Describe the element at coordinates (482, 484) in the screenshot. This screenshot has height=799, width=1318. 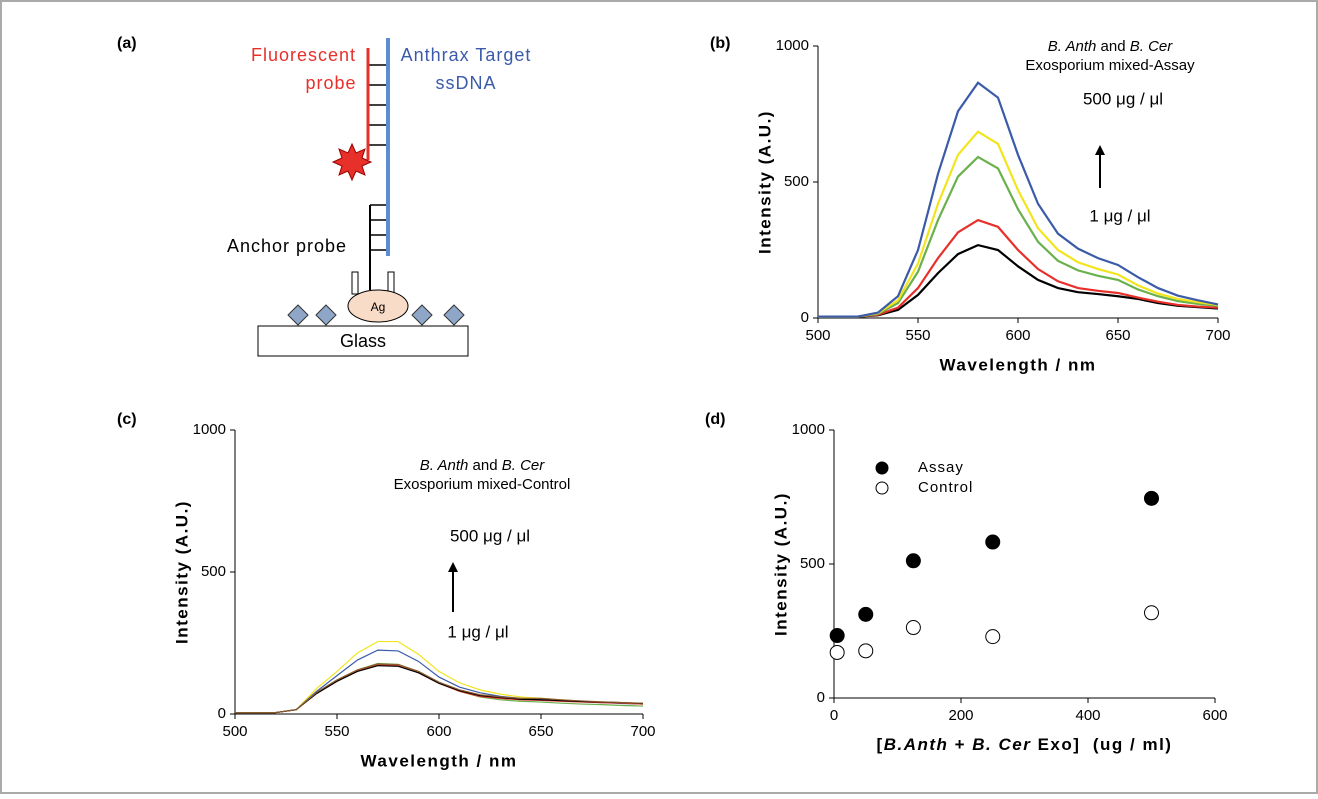
I see `annotation: Exosporium mixed-Control` at that location.